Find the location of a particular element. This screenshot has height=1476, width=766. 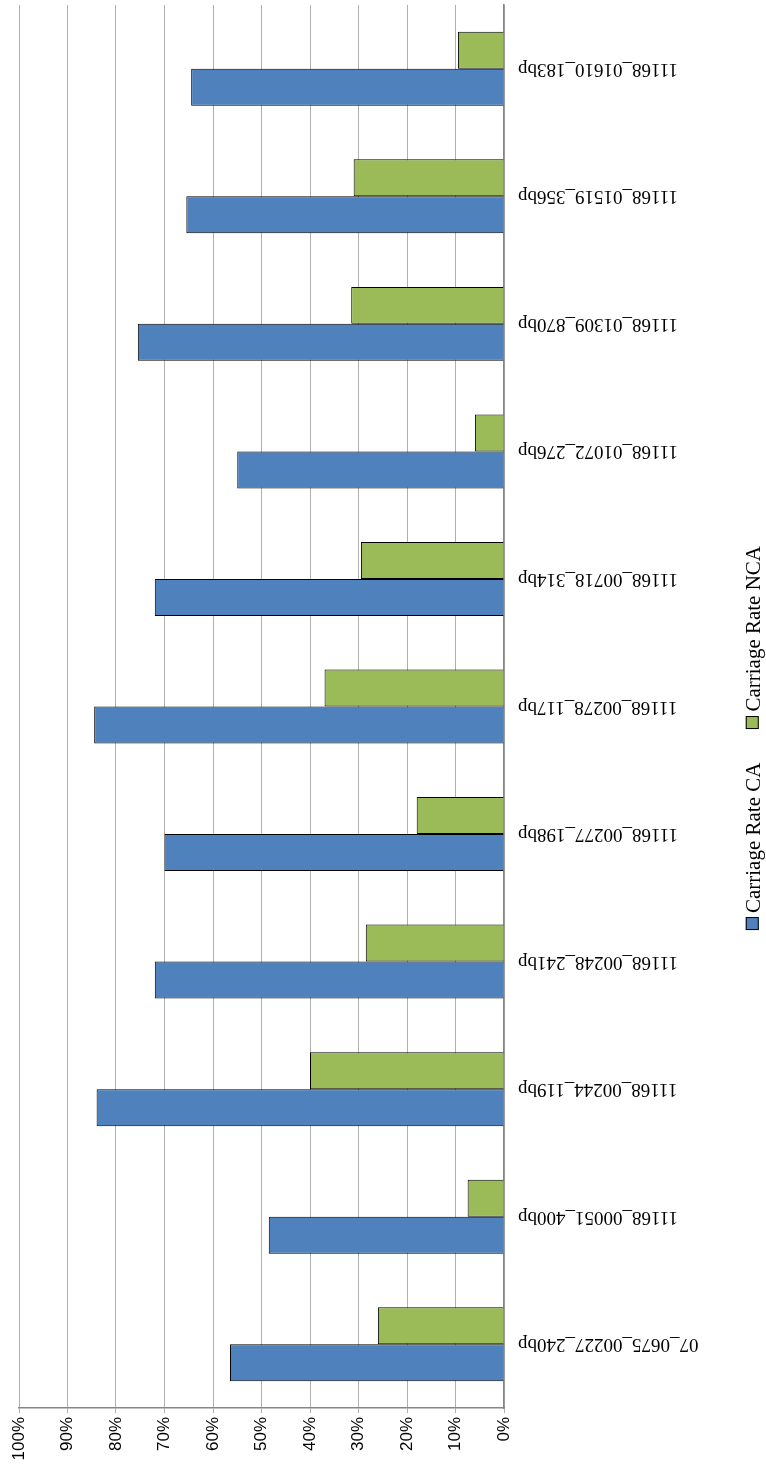

x-tick-label: 70% is located at coordinates (164, 1434).